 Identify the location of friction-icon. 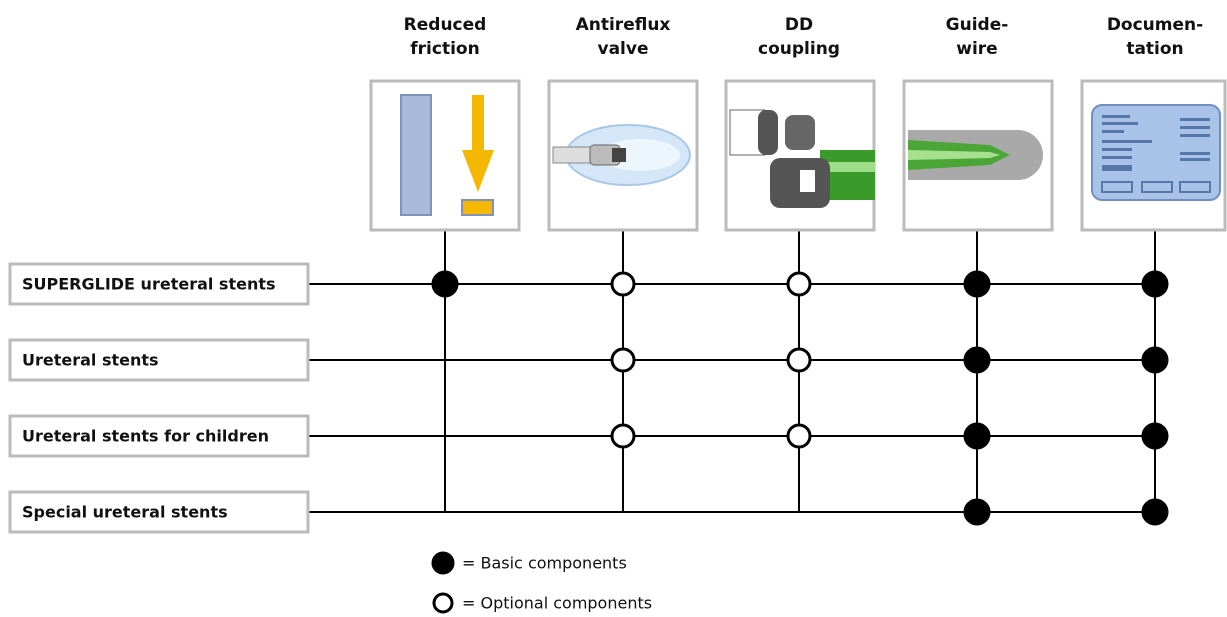
(447, 155).